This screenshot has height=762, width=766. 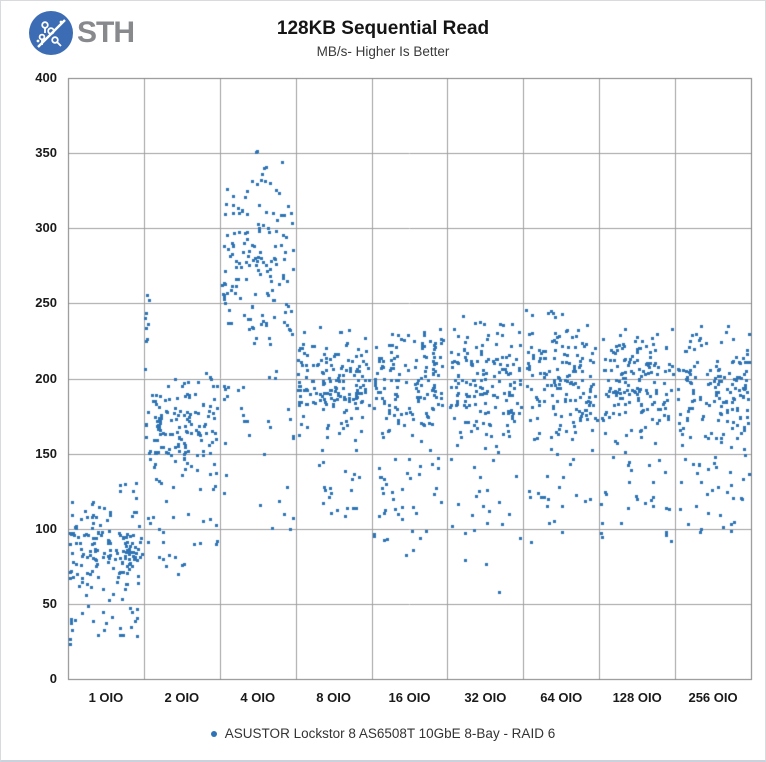 What do you see at coordinates (46, 77) in the screenshot?
I see `y-axis-tick-label: 400` at bounding box center [46, 77].